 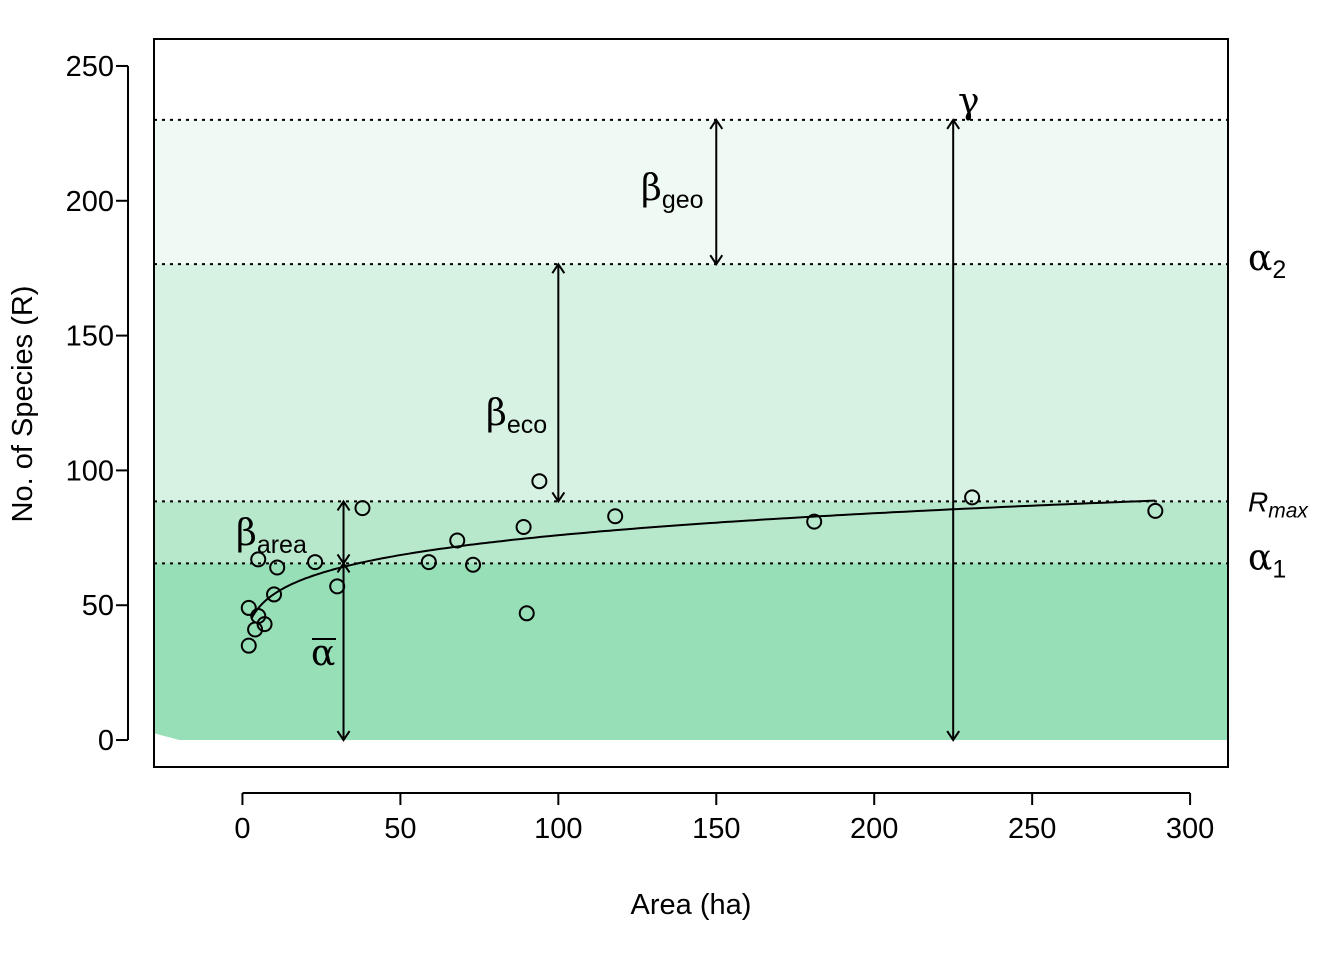 I want to click on arrowhead-top-gamma, so click(x=953, y=124).